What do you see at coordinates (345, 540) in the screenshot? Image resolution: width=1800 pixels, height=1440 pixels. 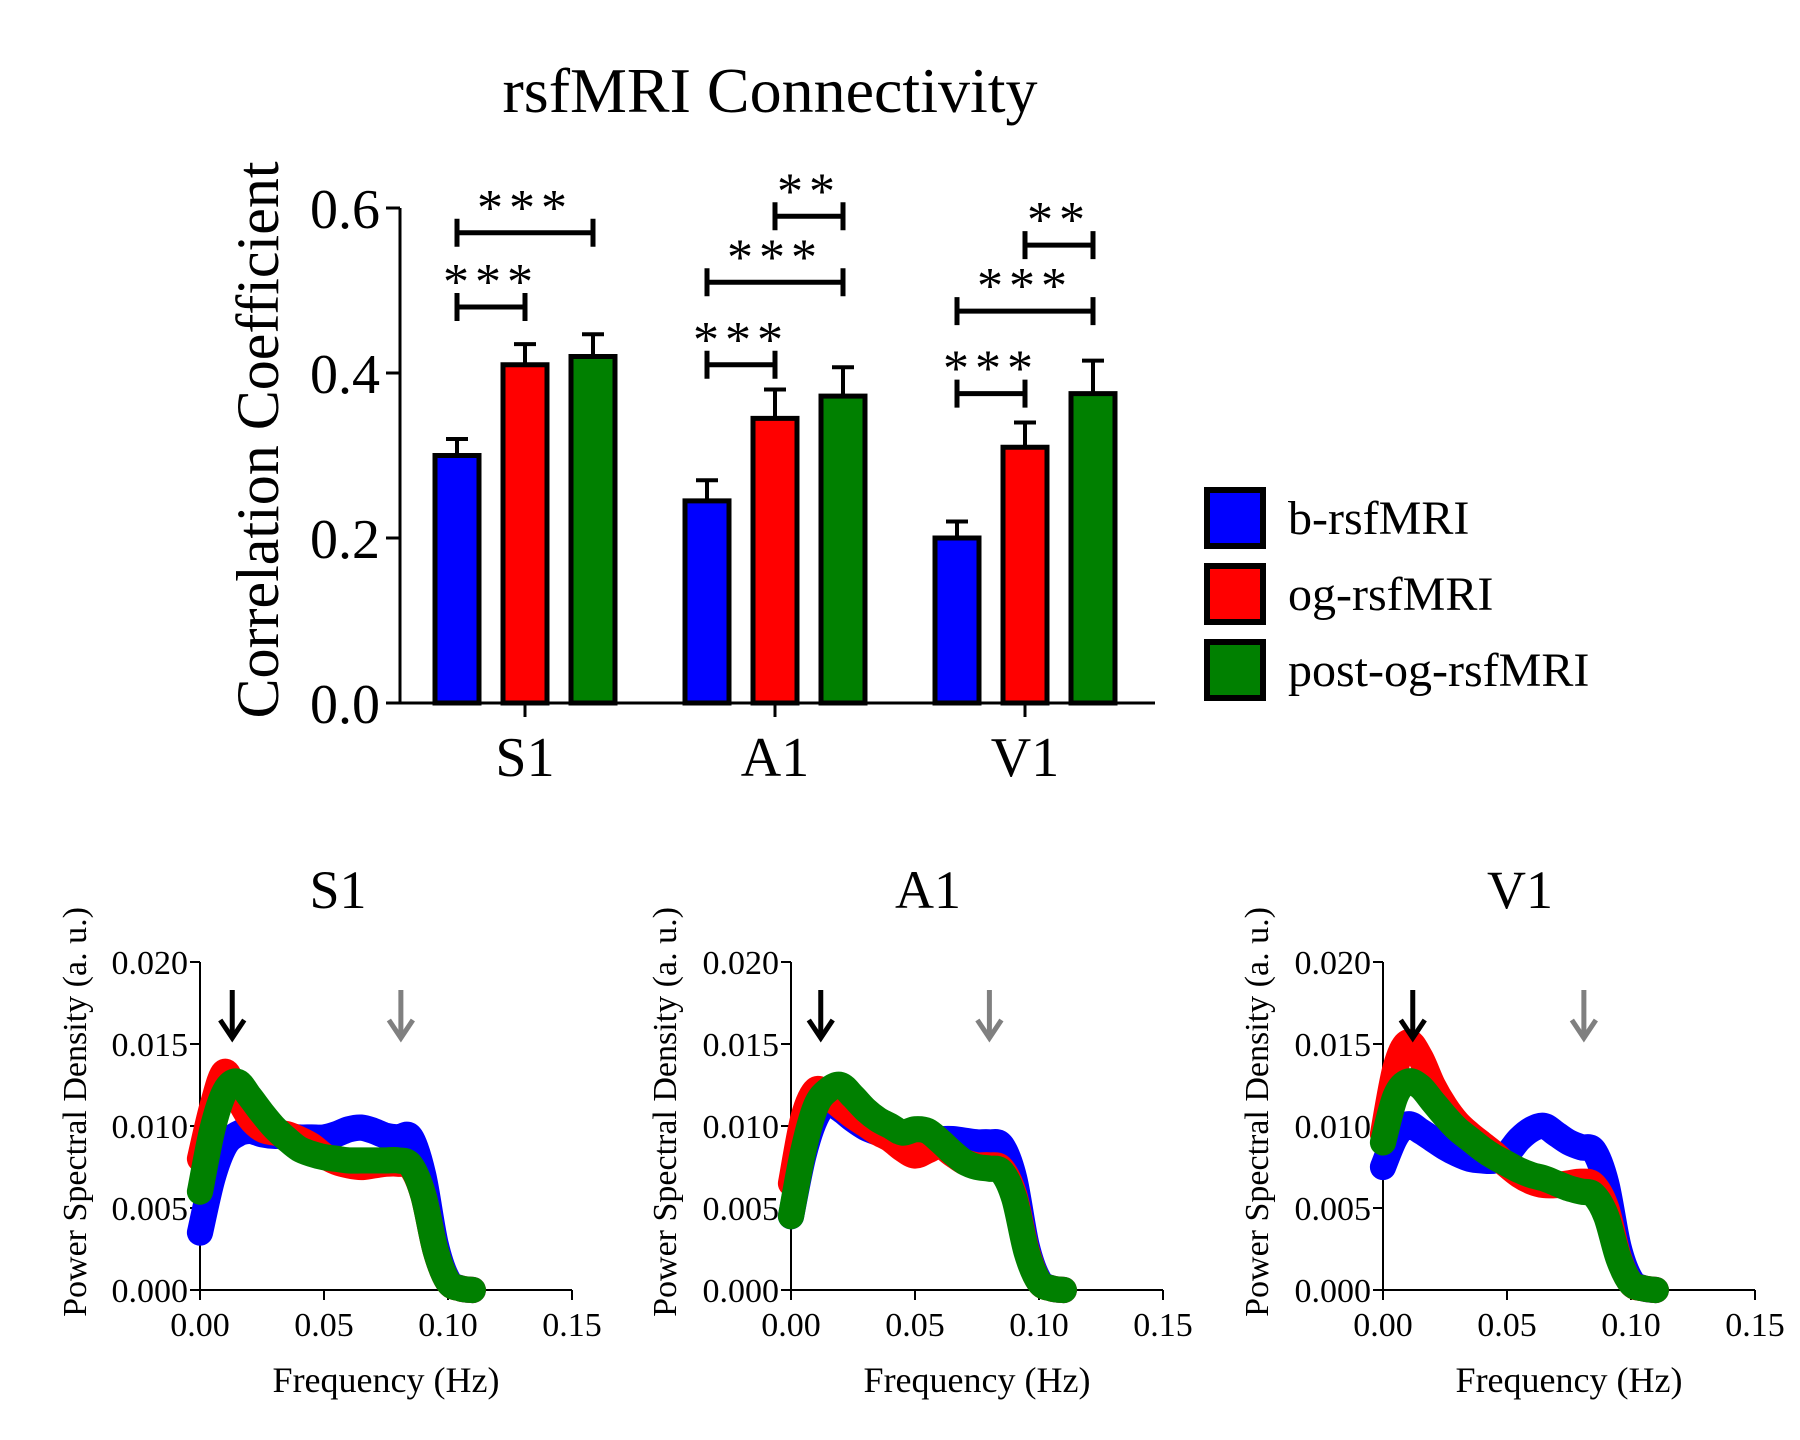 I see `y-tick-label: 0.2` at bounding box center [345, 540].